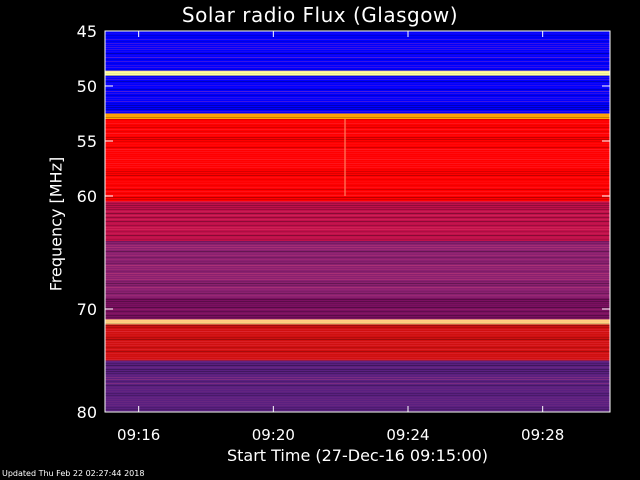  What do you see at coordinates (87, 31) in the screenshot?
I see `y-tick-label: 45` at bounding box center [87, 31].